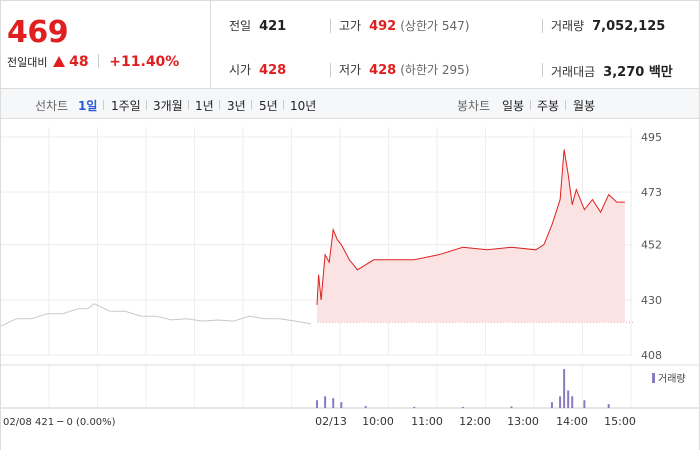  I want to click on change-value: 48, so click(79, 62).